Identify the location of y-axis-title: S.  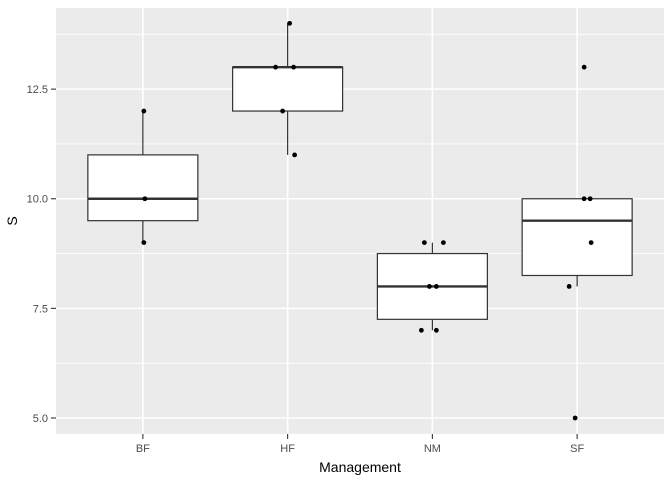
(12, 221).